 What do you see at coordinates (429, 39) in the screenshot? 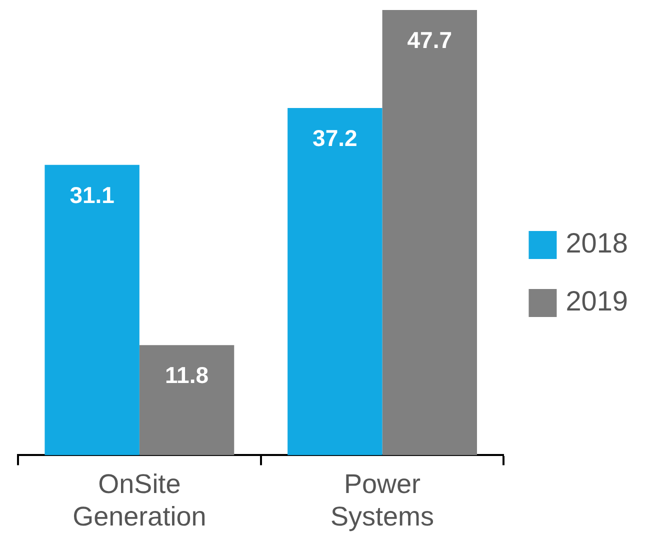
I see `data-label: 47.7` at bounding box center [429, 39].